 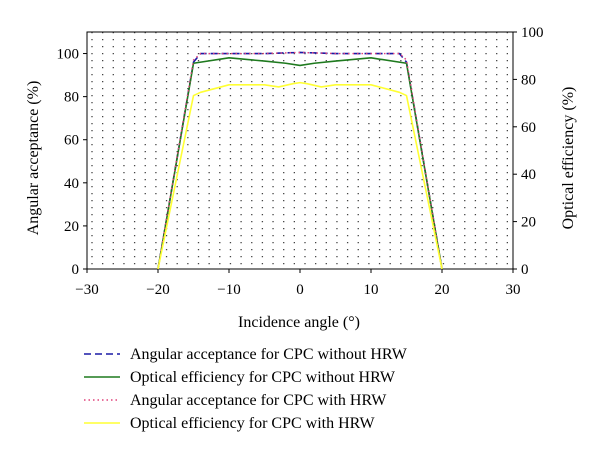 What do you see at coordinates (269, 354) in the screenshot?
I see `legend-label: Angular acceptance for CPC without HRW` at bounding box center [269, 354].